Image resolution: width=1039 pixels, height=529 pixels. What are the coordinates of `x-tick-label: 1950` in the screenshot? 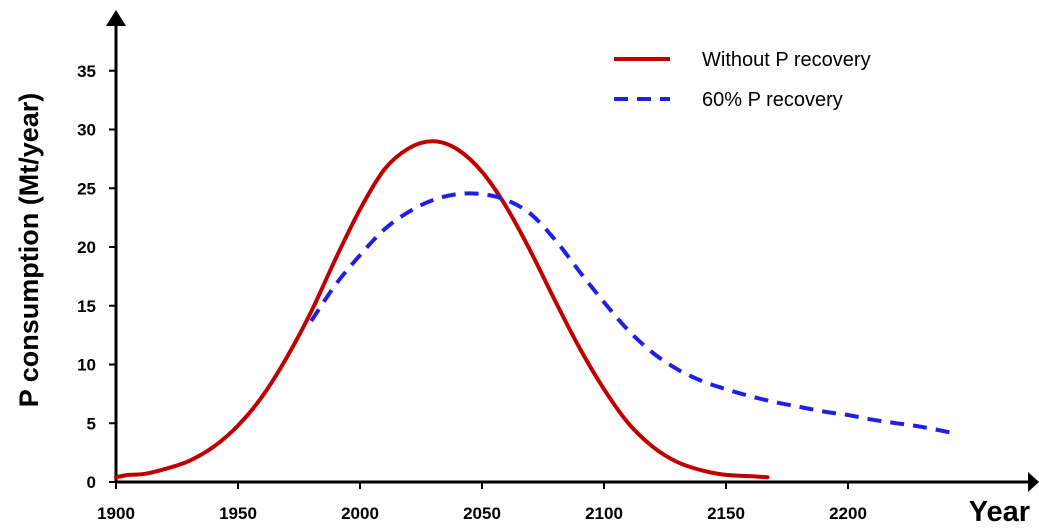 It's located at (238, 513).